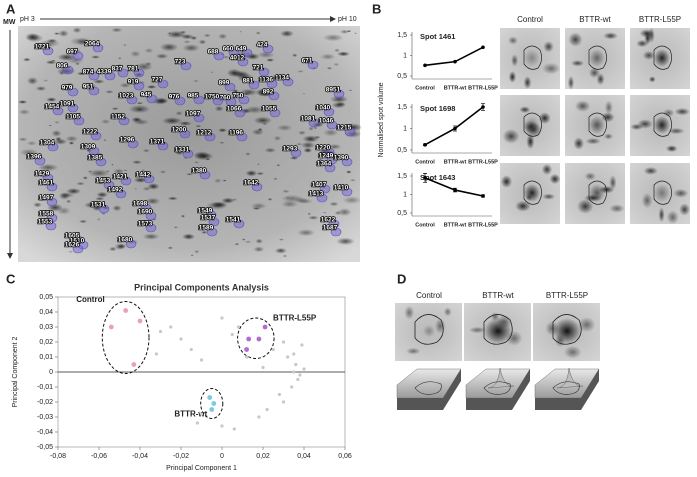  I want to click on panel-label: B, so click(376, 8).